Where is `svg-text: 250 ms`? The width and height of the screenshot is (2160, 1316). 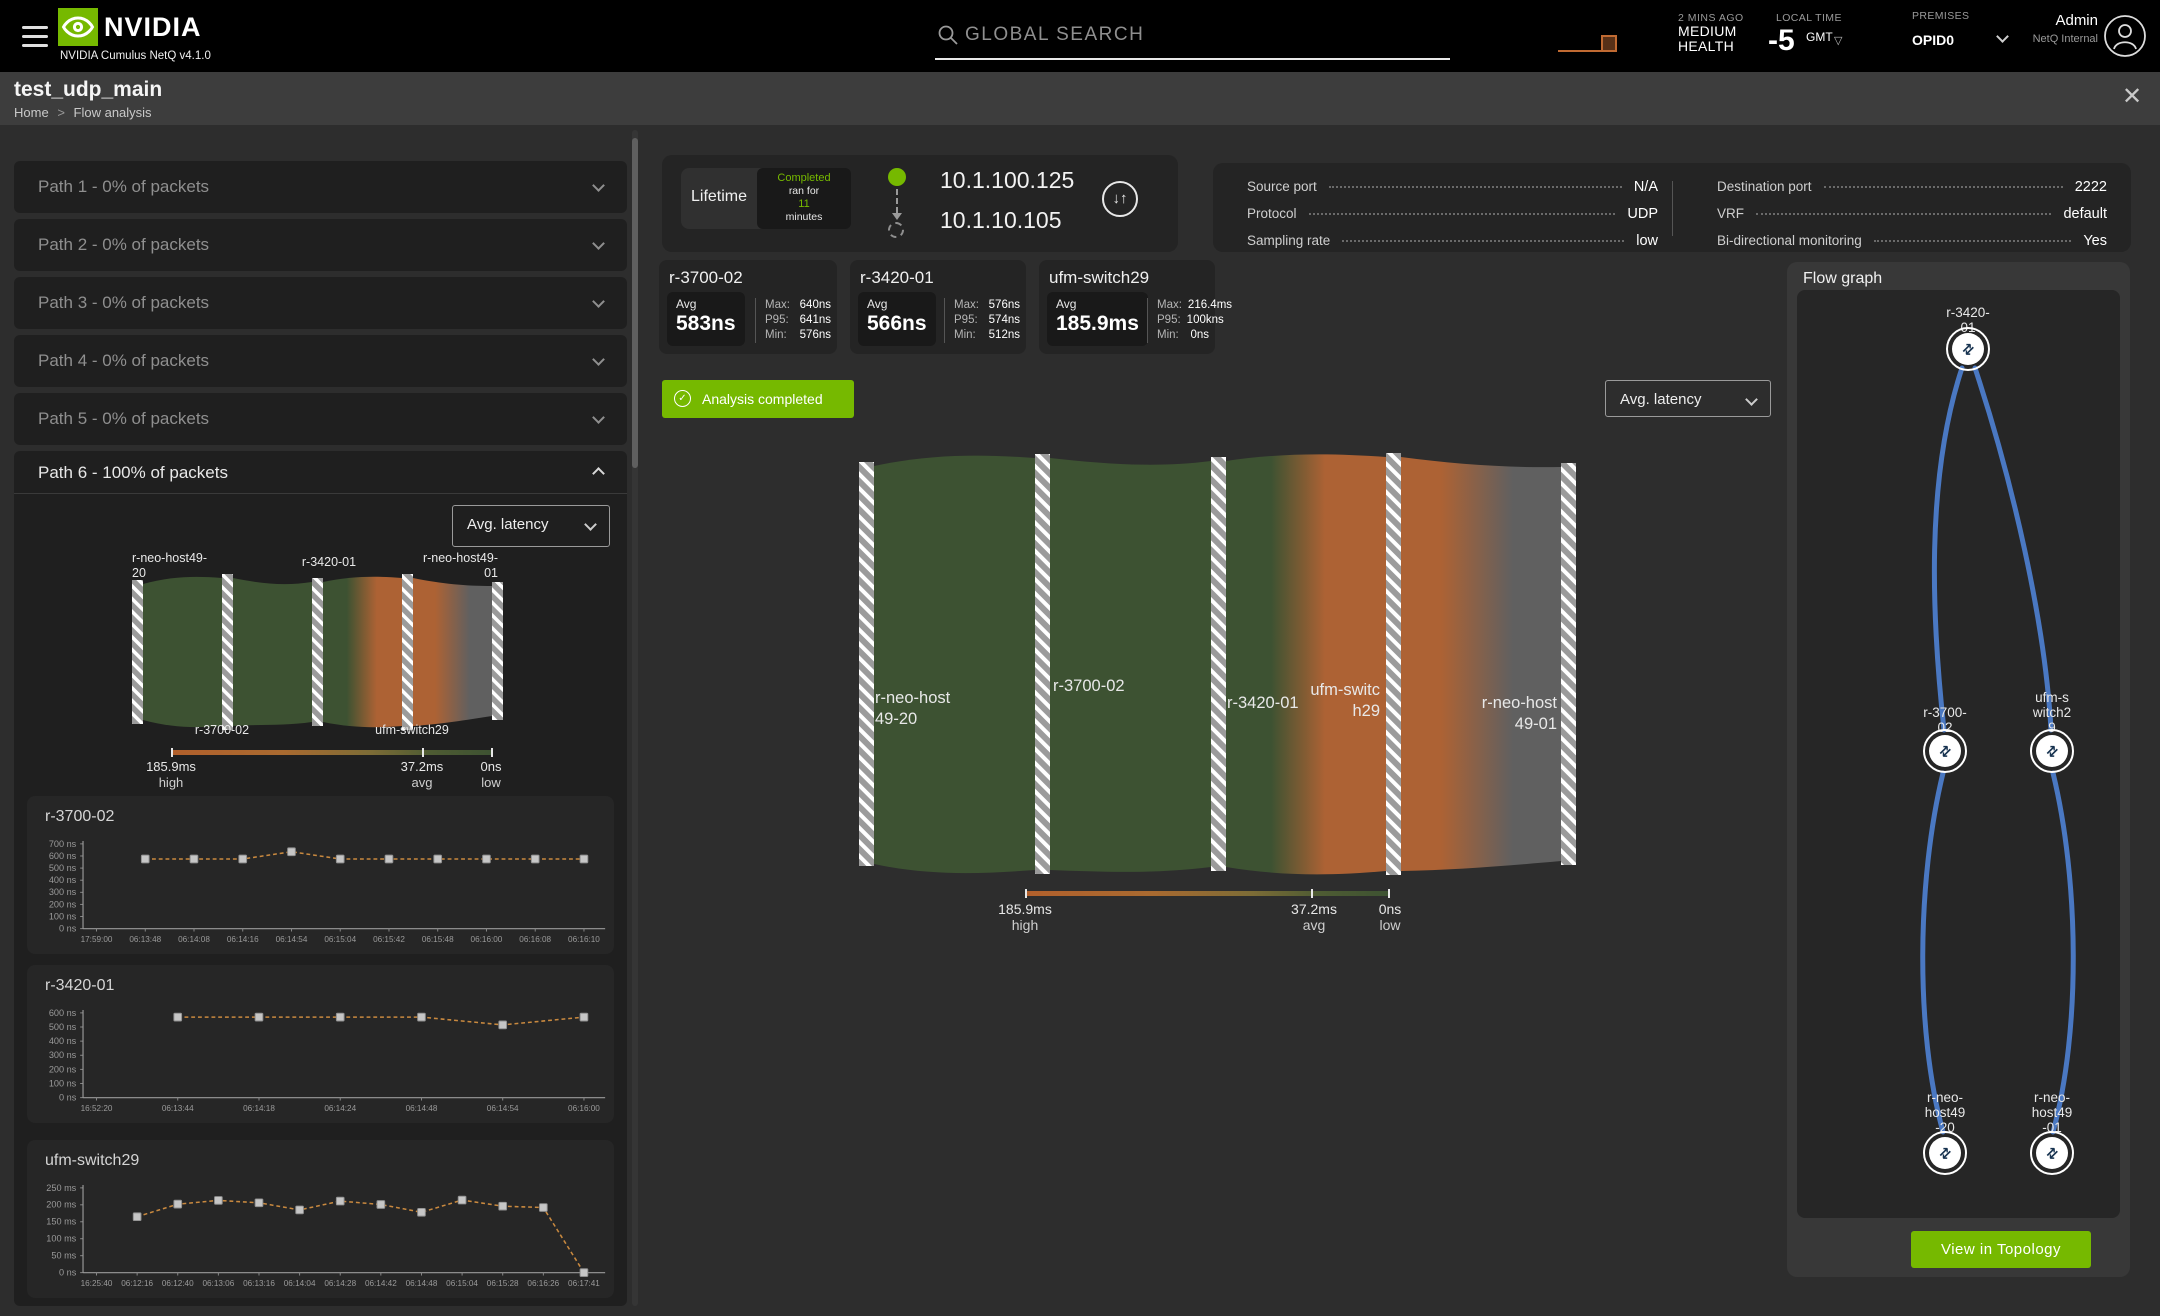
svg-text: 250 ms is located at coordinates (61, 1188).